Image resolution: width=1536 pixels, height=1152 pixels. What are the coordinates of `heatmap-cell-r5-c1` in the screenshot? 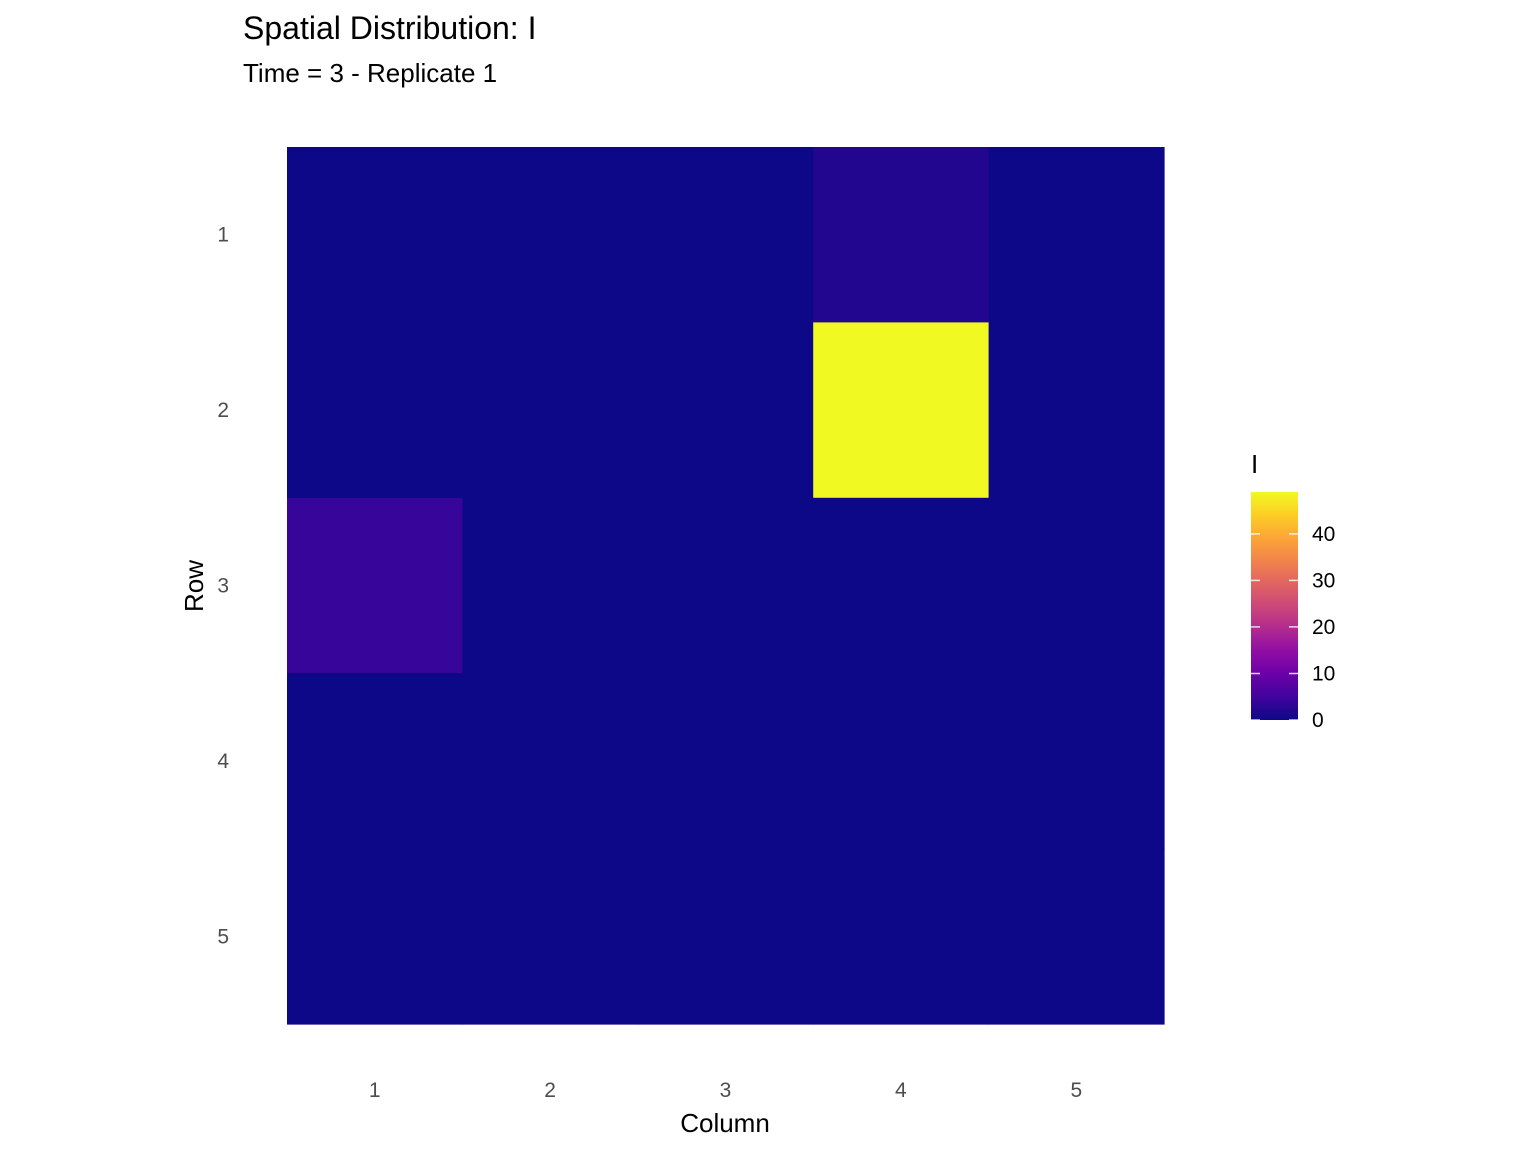 It's located at (375, 936).